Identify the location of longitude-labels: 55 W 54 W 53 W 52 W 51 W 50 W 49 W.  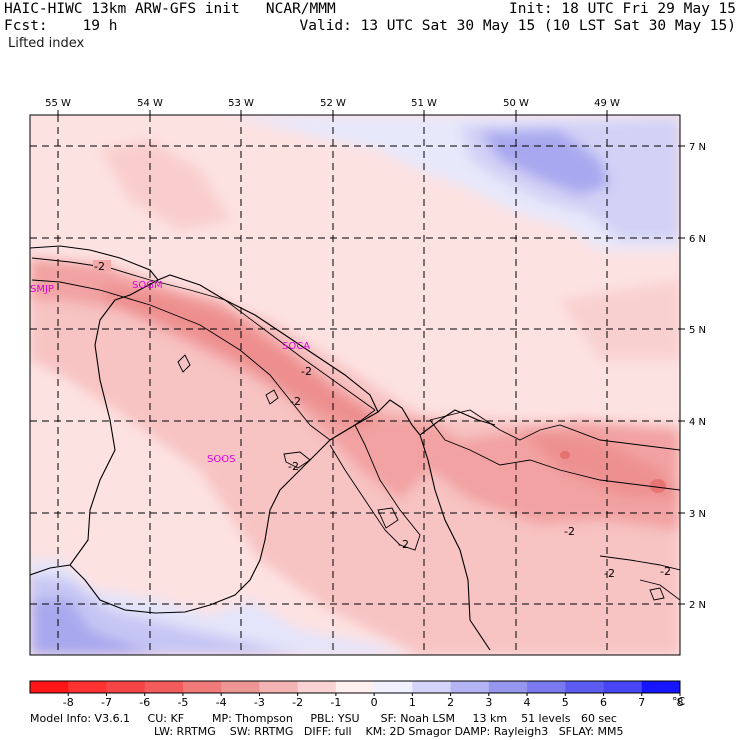
(332, 103).